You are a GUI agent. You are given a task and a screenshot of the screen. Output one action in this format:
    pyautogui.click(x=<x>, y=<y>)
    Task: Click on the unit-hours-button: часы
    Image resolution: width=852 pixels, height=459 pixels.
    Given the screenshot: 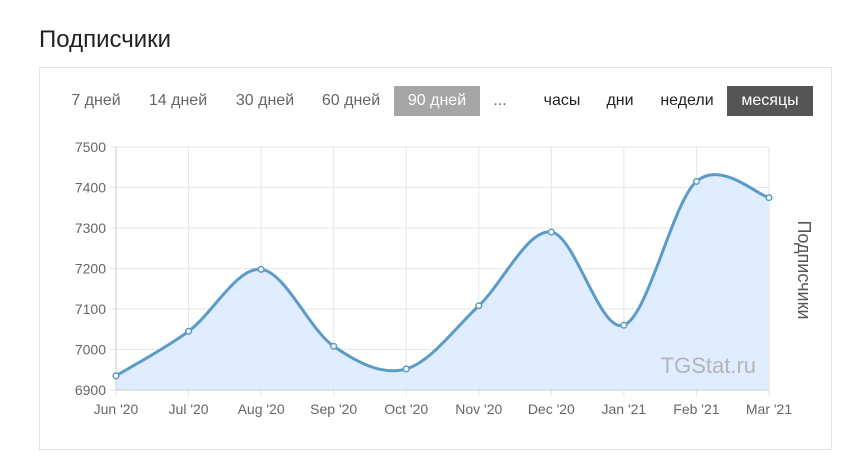 What is the action you would take?
    pyautogui.click(x=562, y=100)
    